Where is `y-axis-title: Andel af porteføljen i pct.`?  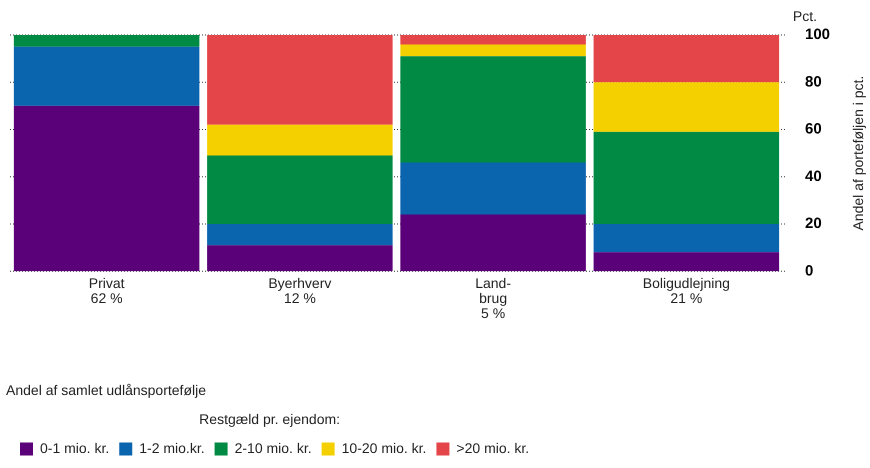 y-axis-title: Andel af porteføljen i pct. is located at coordinates (858, 153).